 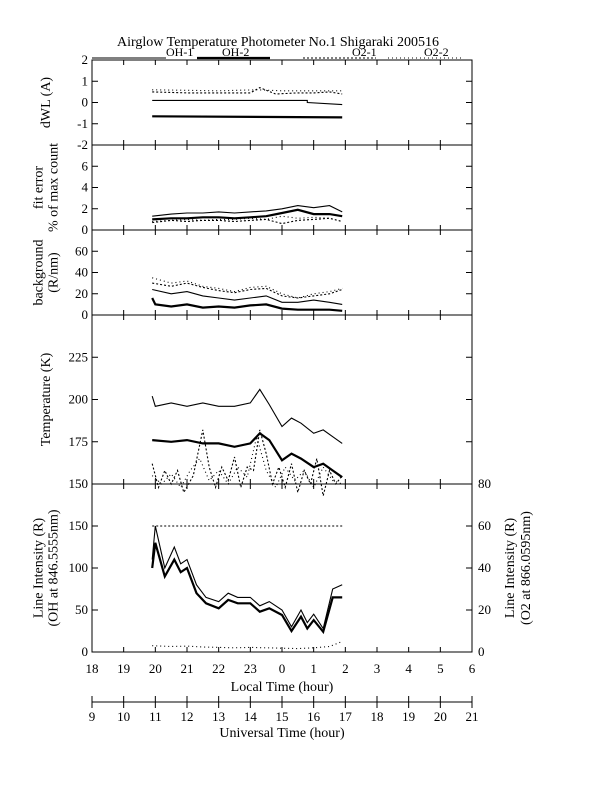 What do you see at coordinates (440, 668) in the screenshot?
I see `local-time-tick-label: 5` at bounding box center [440, 668].